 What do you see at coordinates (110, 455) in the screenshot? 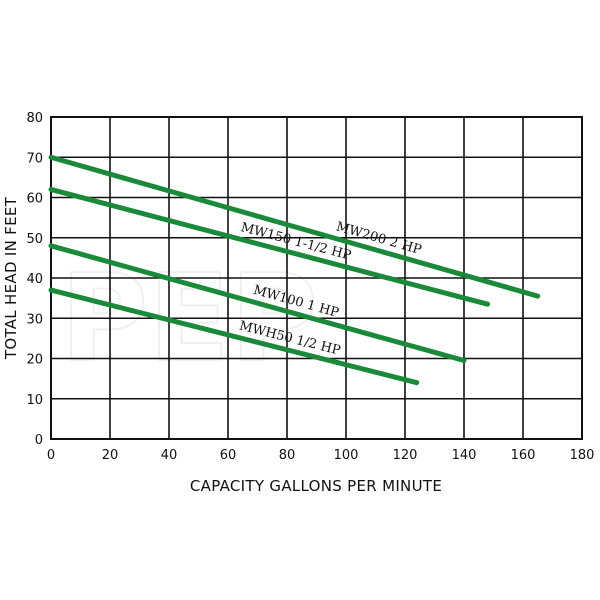
I see `x-tick-label: 20` at bounding box center [110, 455].